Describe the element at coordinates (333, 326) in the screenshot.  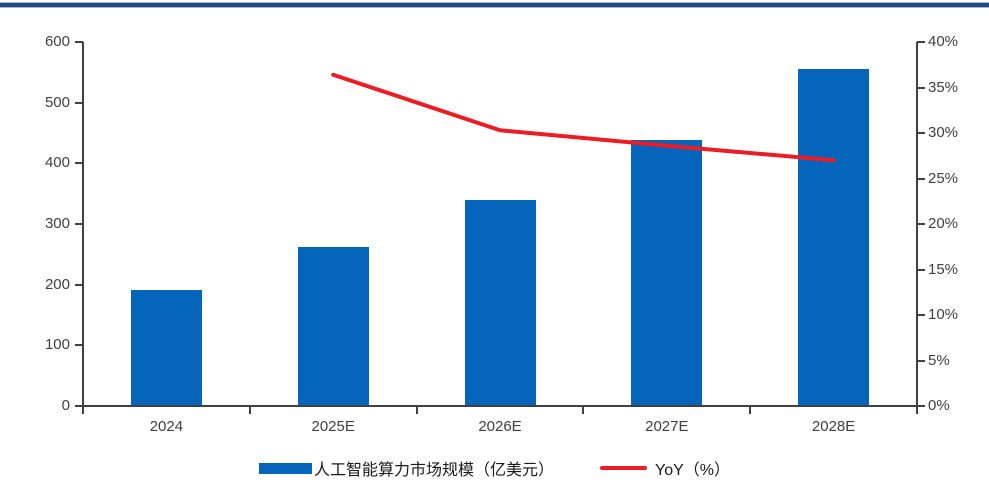
I see `bar-2025E` at that location.